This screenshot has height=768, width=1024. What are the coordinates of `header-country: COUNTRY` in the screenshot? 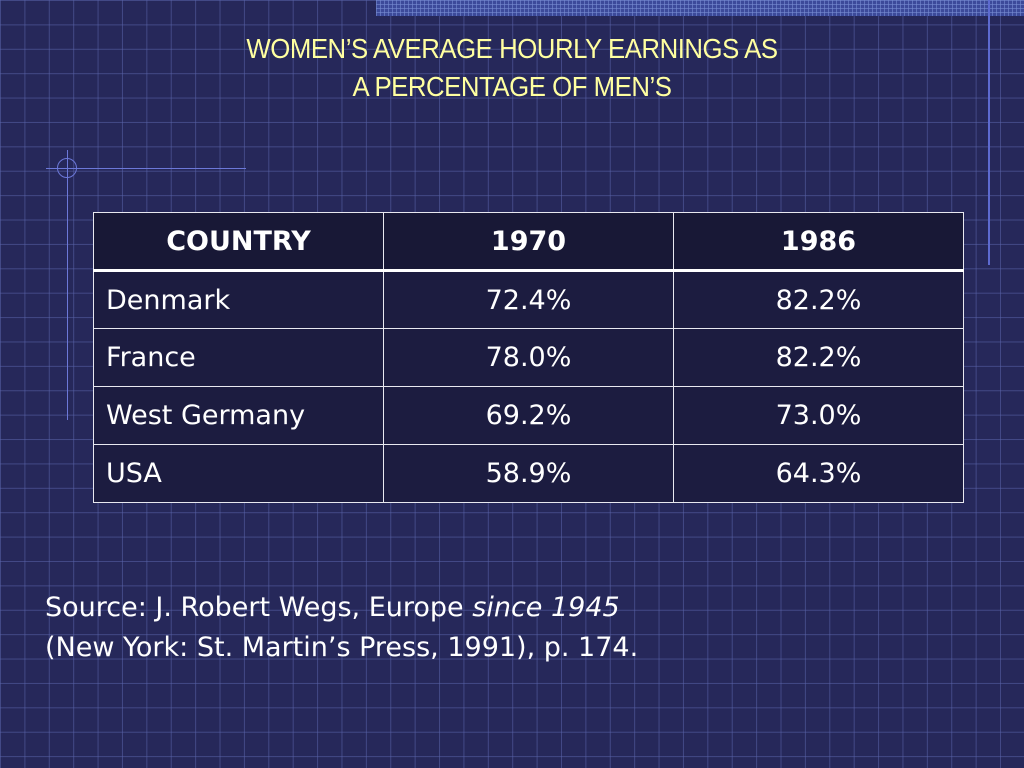 It's located at (238, 242).